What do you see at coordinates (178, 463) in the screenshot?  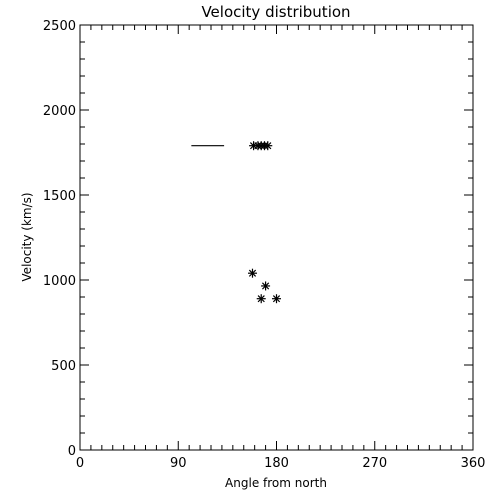 I see `x-tick-label: 90` at bounding box center [178, 463].